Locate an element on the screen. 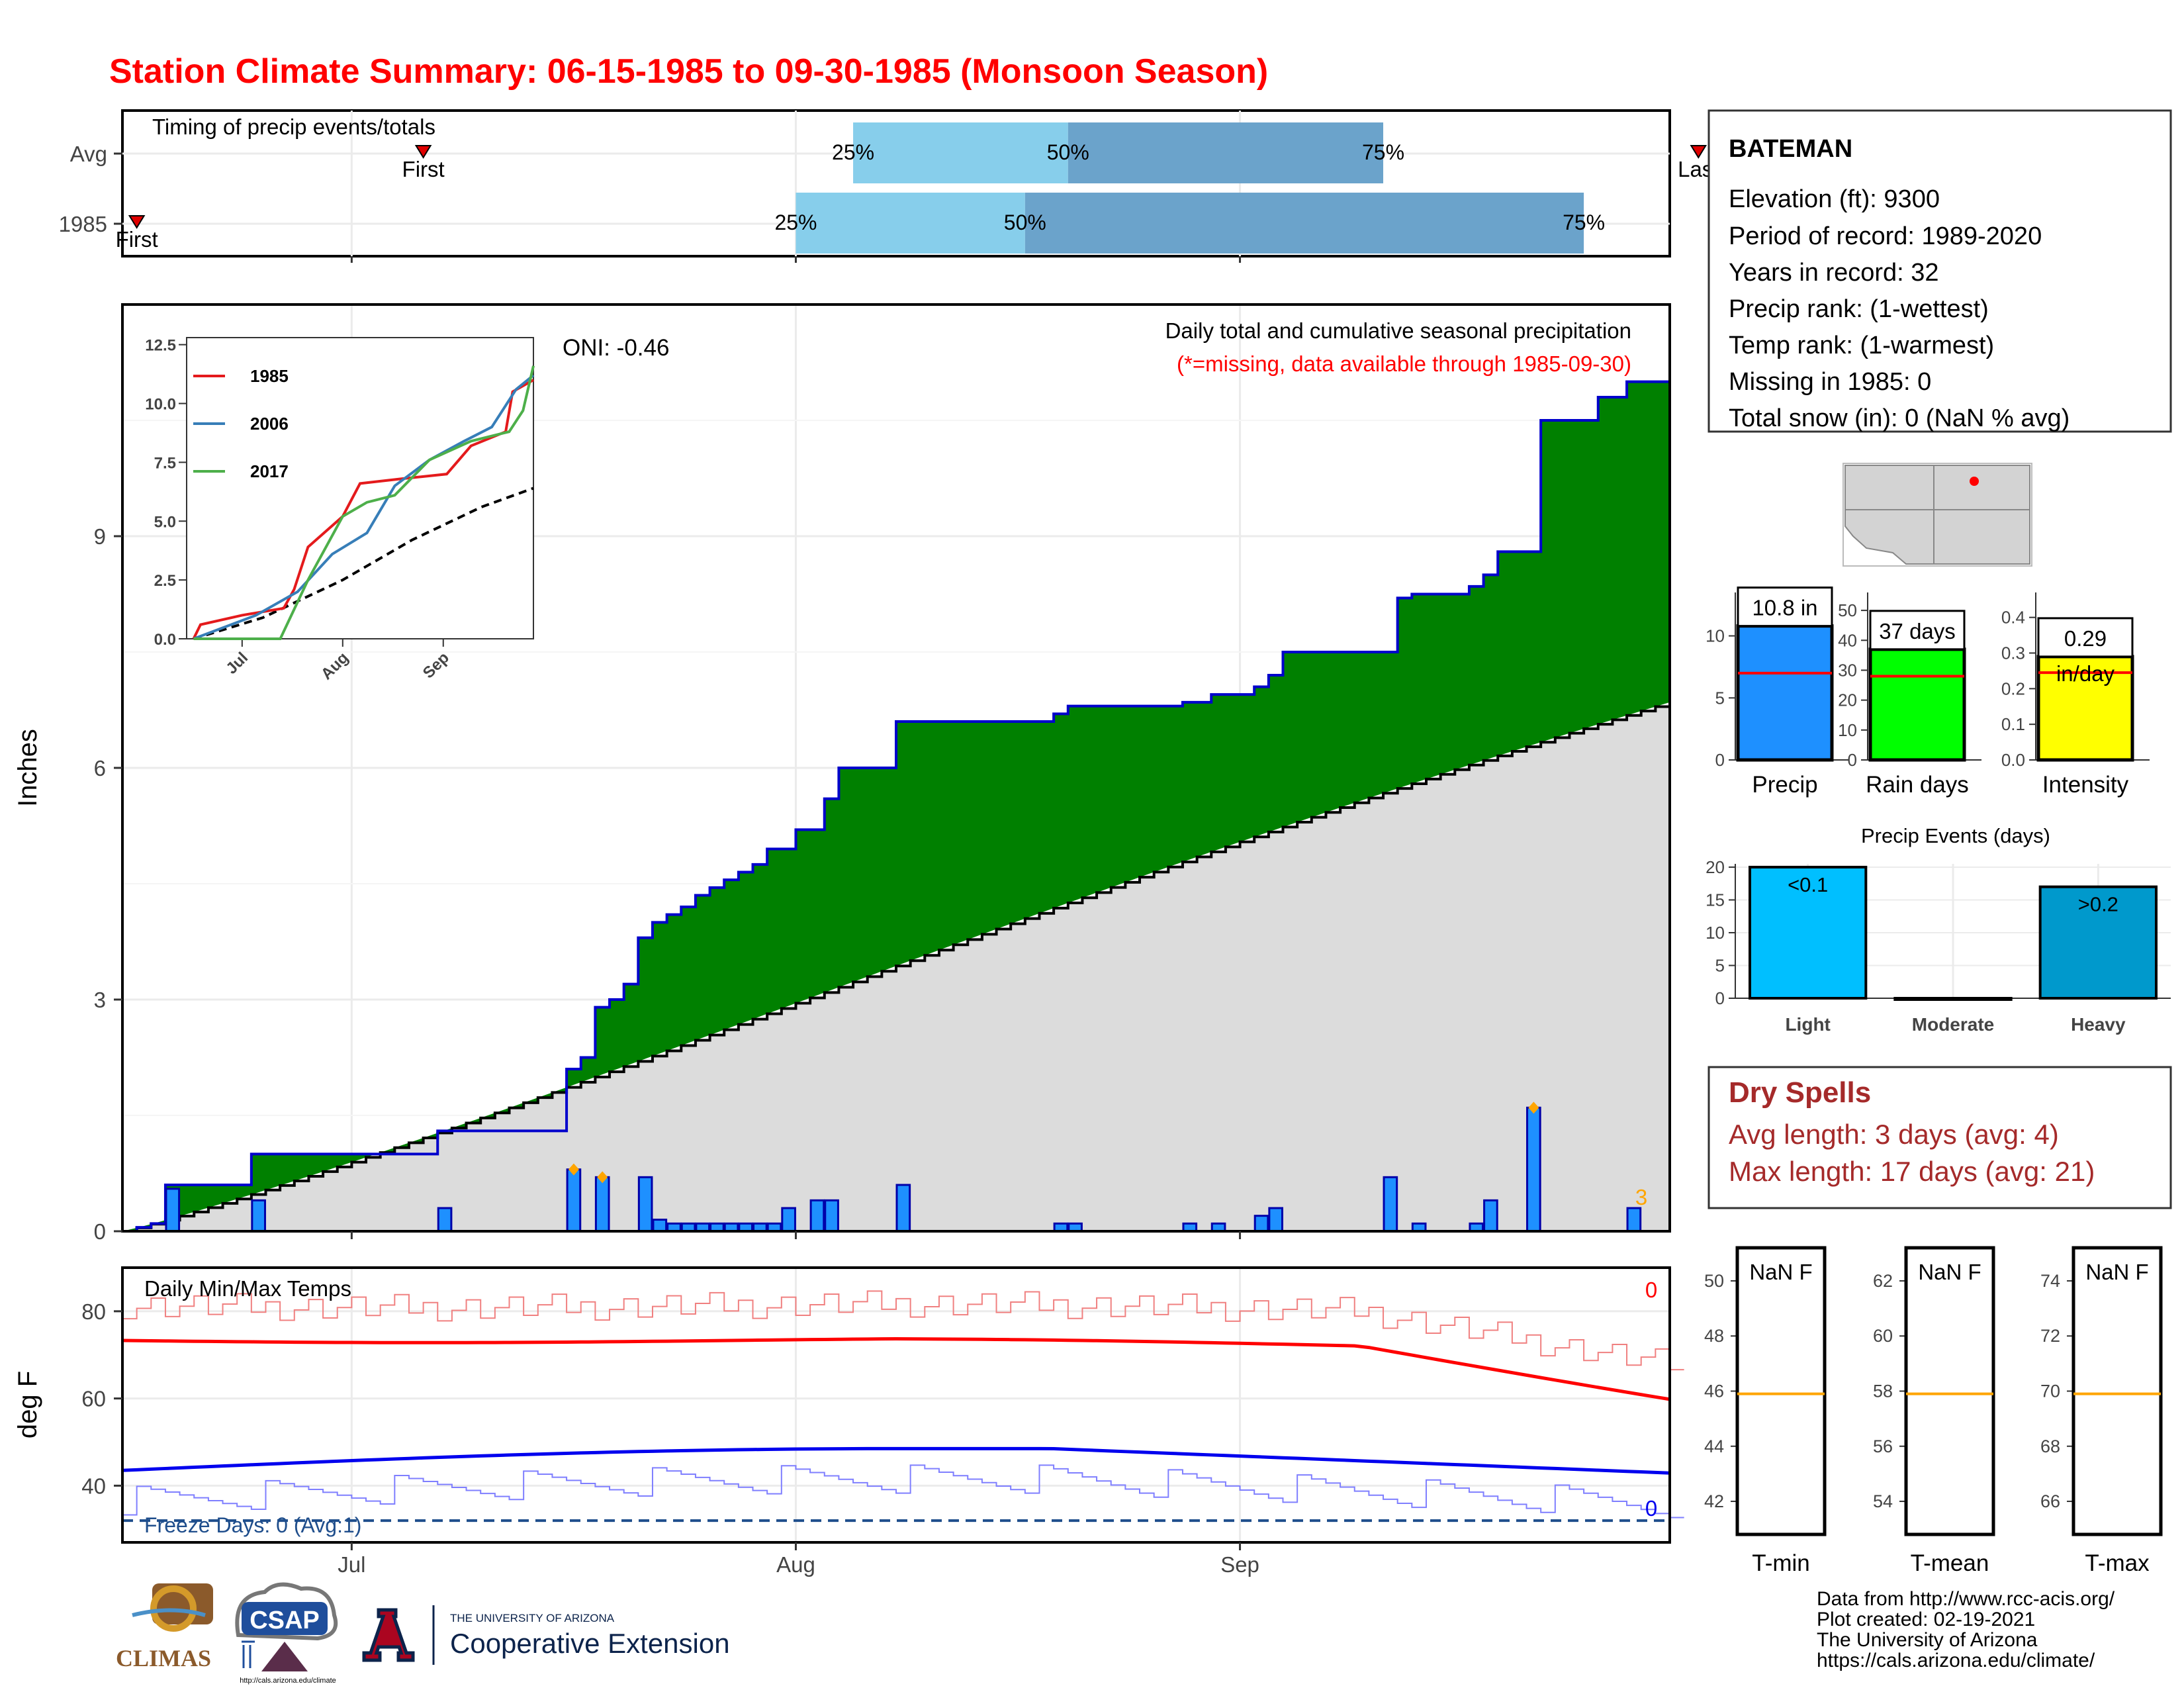 The image size is (2184, 1688). summary-ytick-label: 40 is located at coordinates (1848, 640).